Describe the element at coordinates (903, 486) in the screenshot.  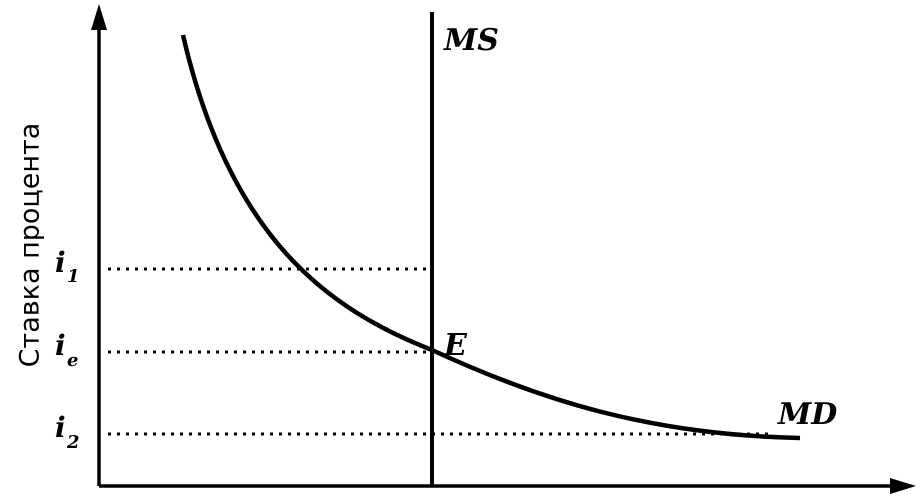
I see `x-axis-arrow-icon` at that location.